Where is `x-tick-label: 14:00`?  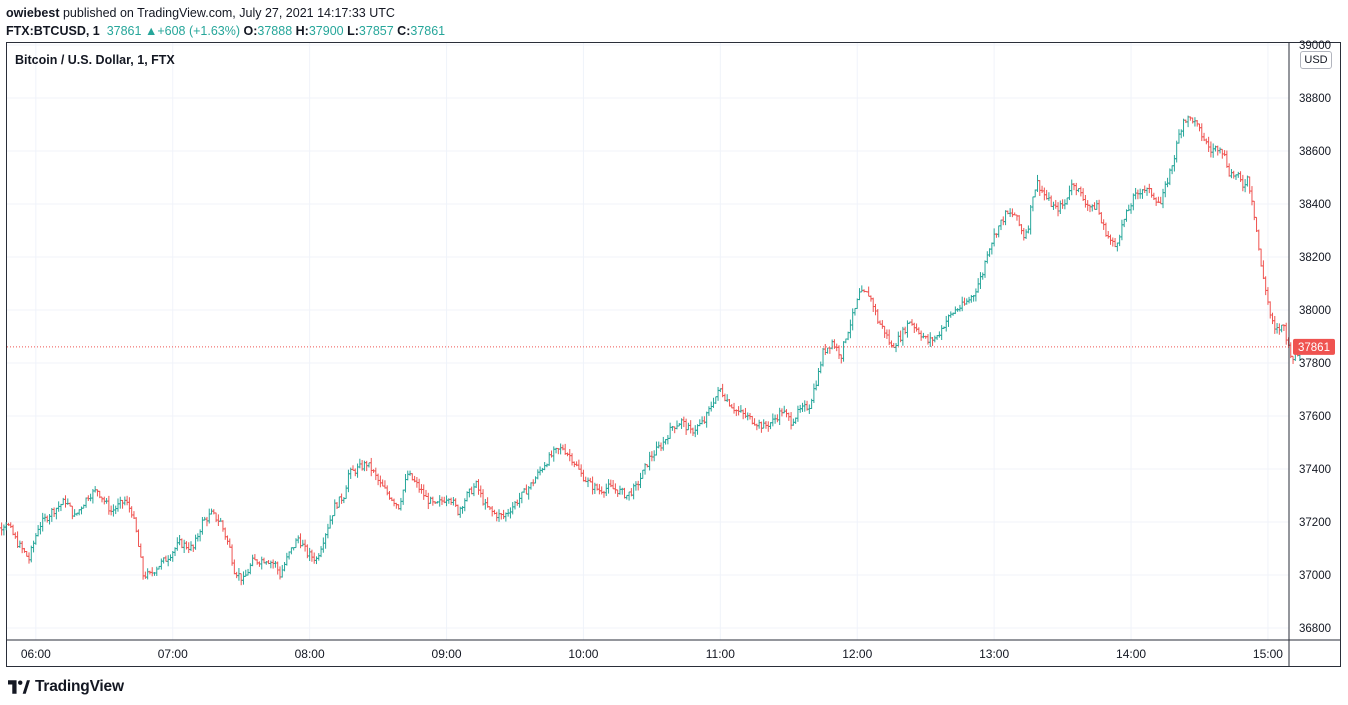
x-tick-label: 14:00 is located at coordinates (1131, 654).